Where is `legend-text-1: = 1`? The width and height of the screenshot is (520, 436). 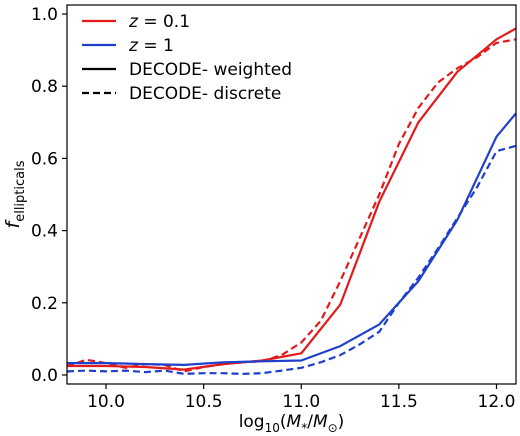 legend-text-1: = 1 is located at coordinates (156, 46).